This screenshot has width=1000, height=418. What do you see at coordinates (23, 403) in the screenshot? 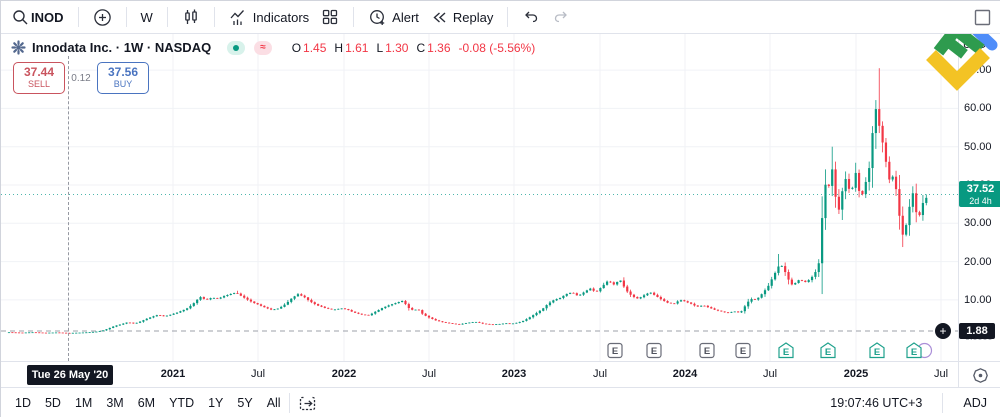
I see `range-button-1d: 1D` at bounding box center [23, 403].